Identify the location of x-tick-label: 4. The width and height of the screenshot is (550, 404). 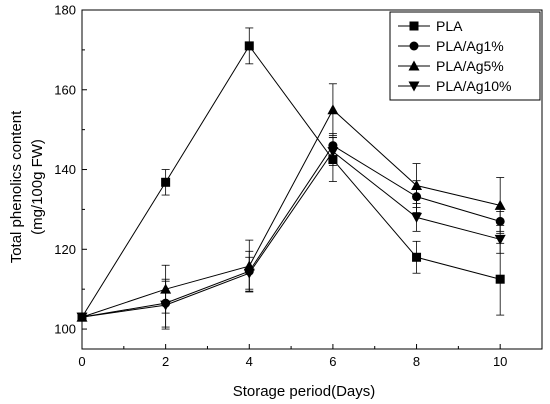
(249, 361).